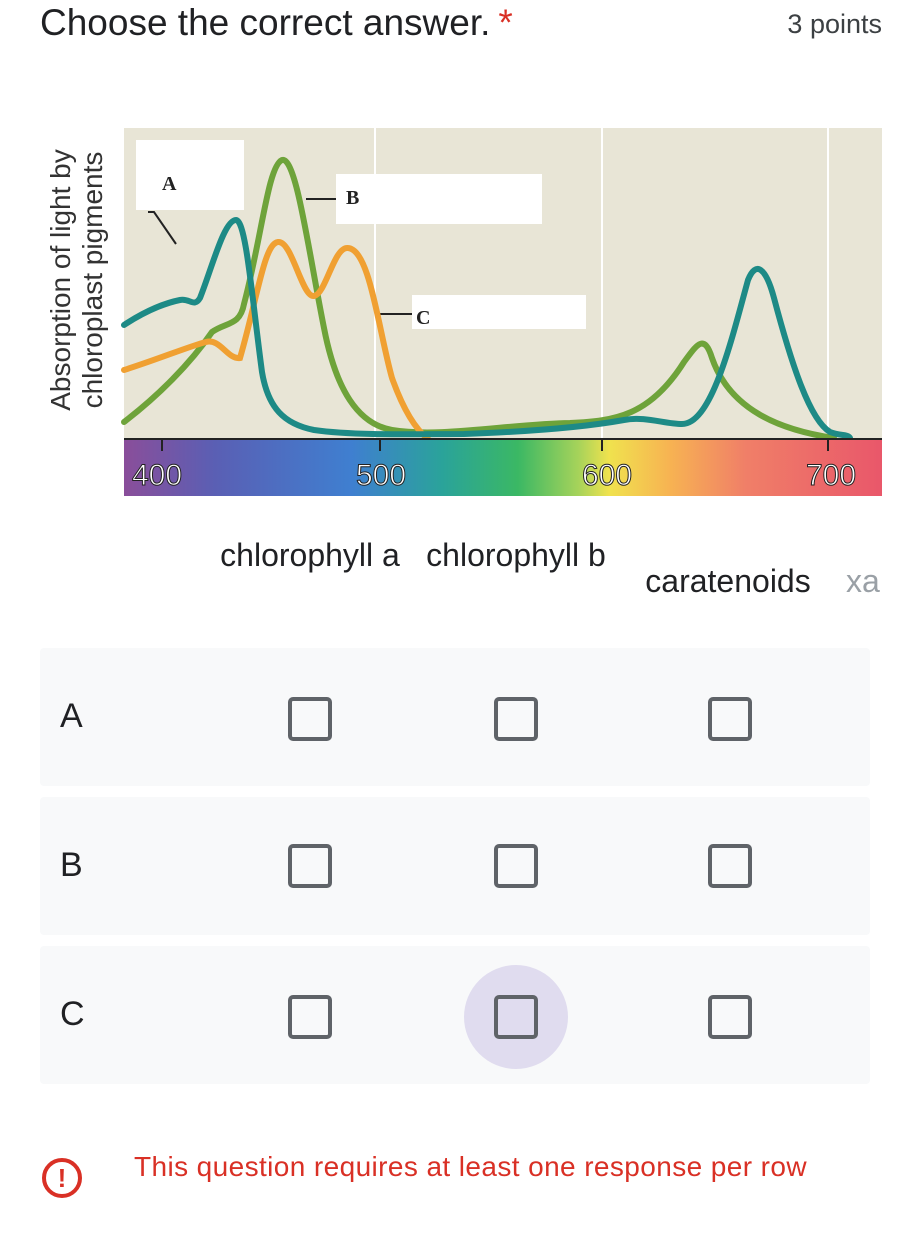 This screenshot has width=912, height=1248. I want to click on callout-box-a, so click(190, 175).